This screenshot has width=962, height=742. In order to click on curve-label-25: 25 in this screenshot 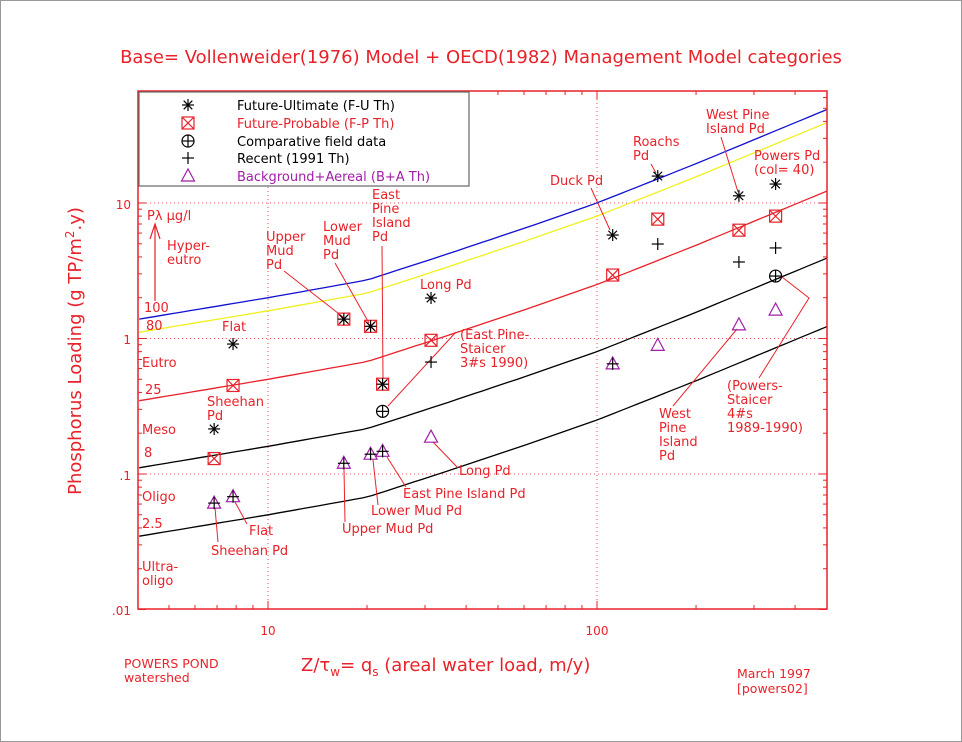, I will do `click(153, 390)`.